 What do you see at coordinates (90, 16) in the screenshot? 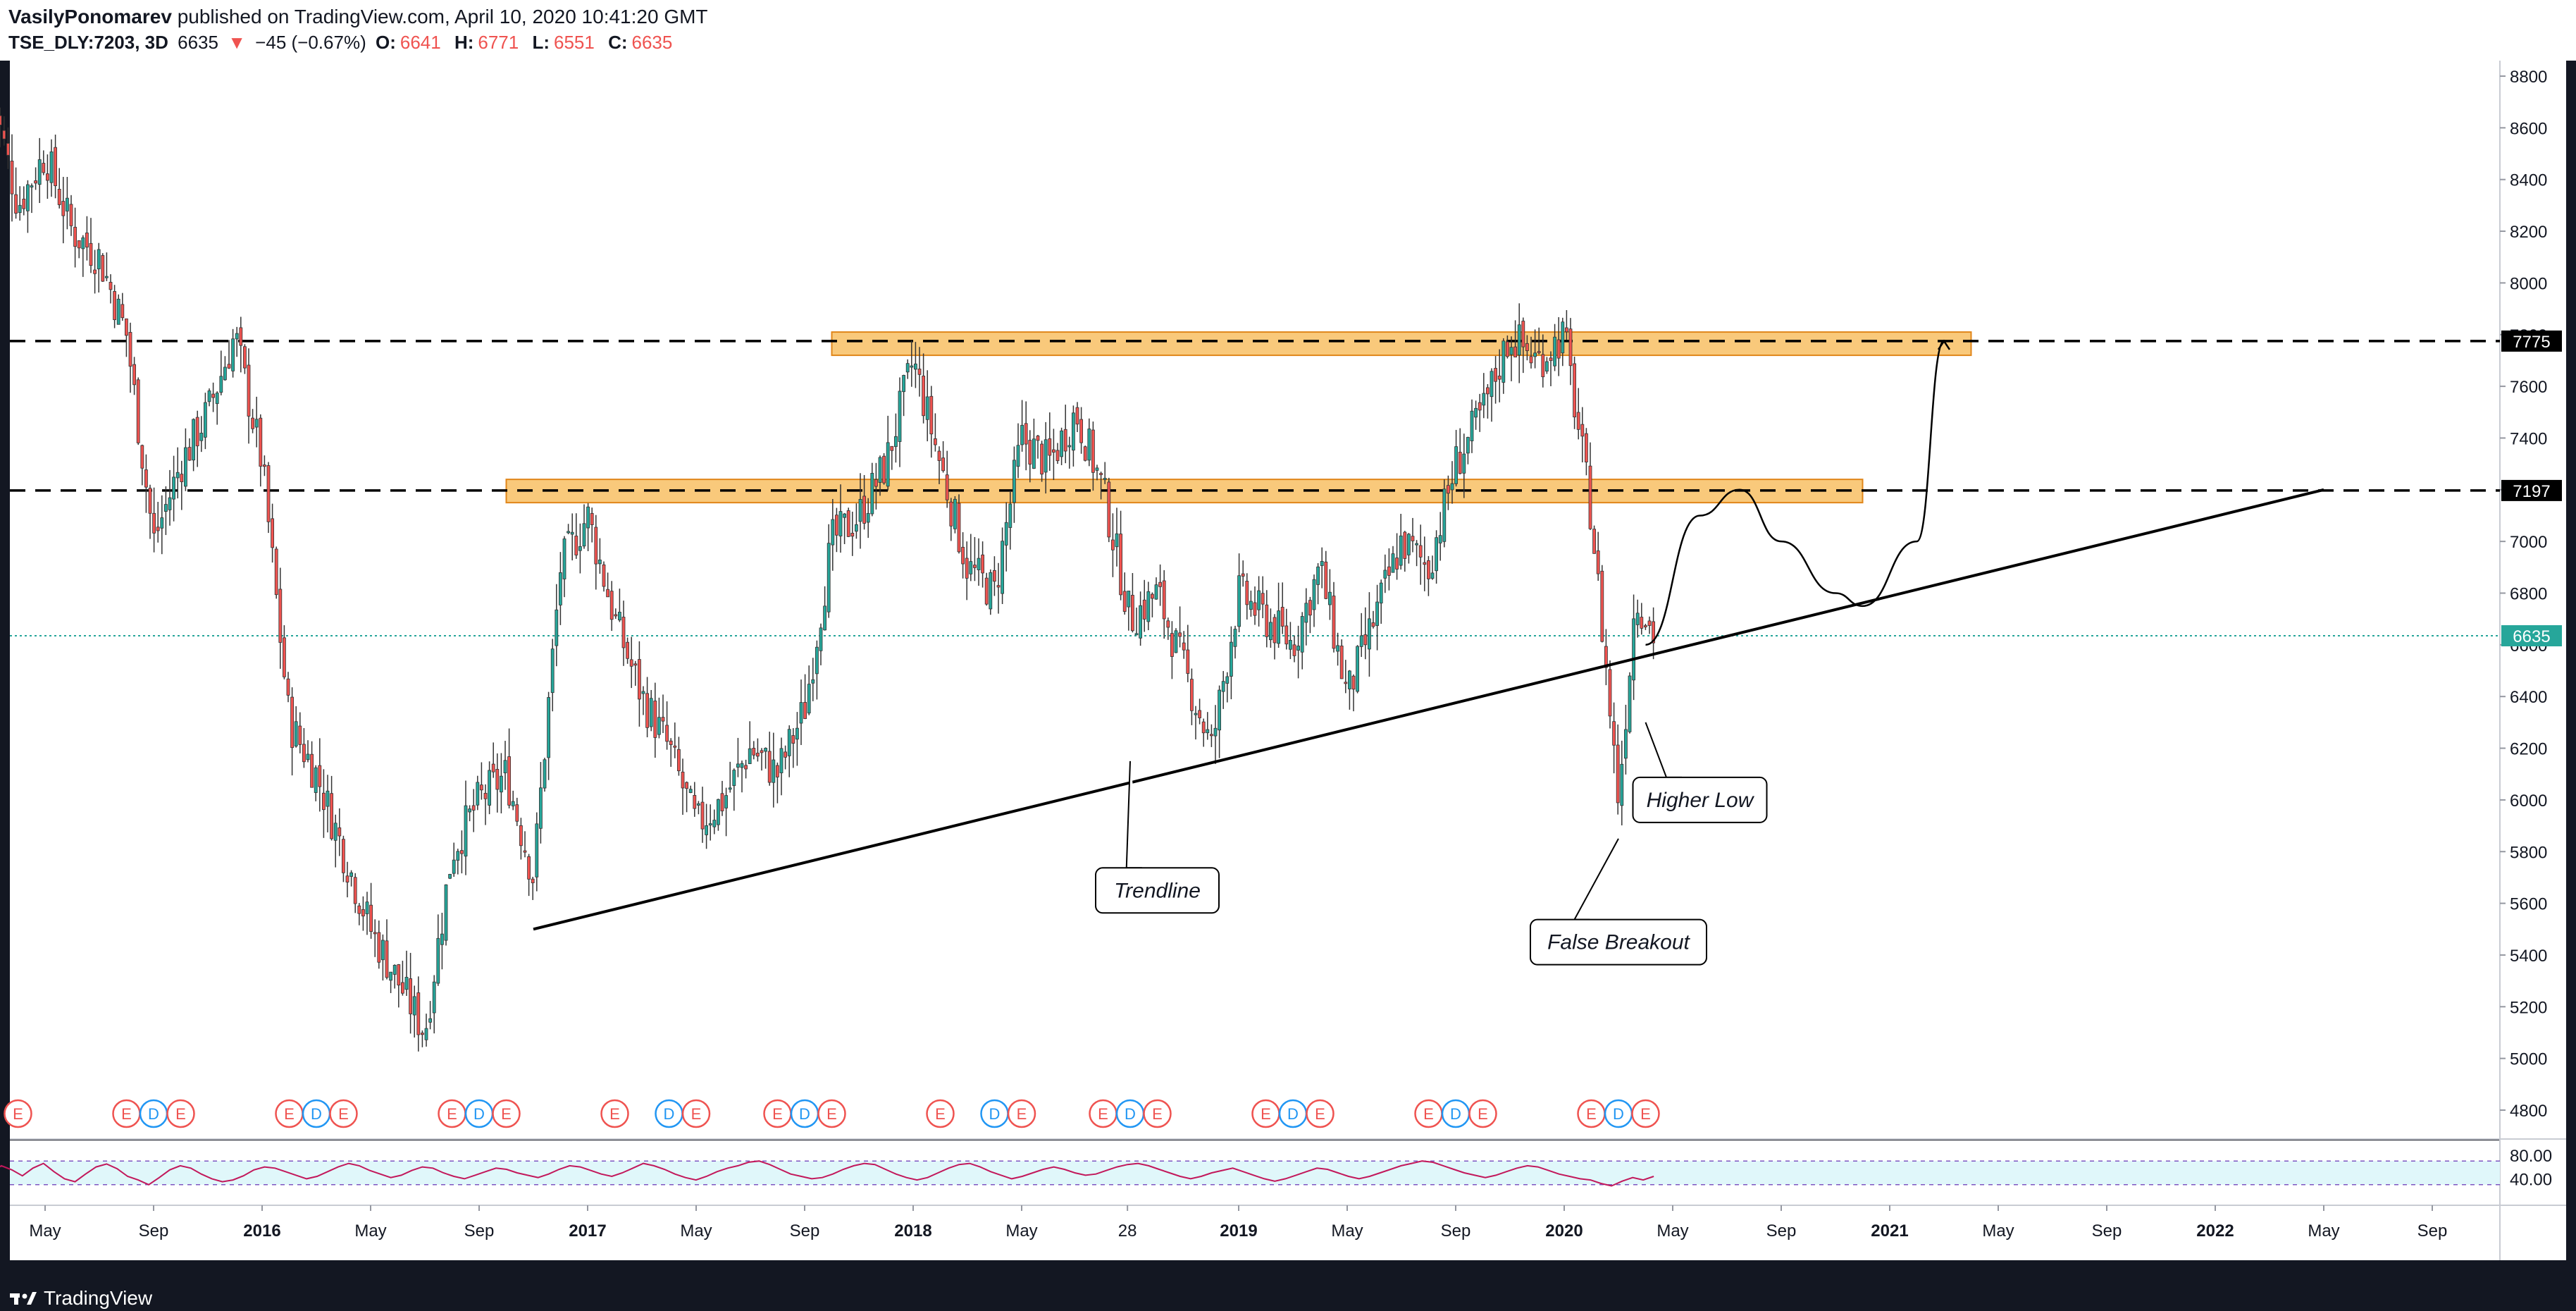
I see `author-name: VasilyPonomarev` at bounding box center [90, 16].